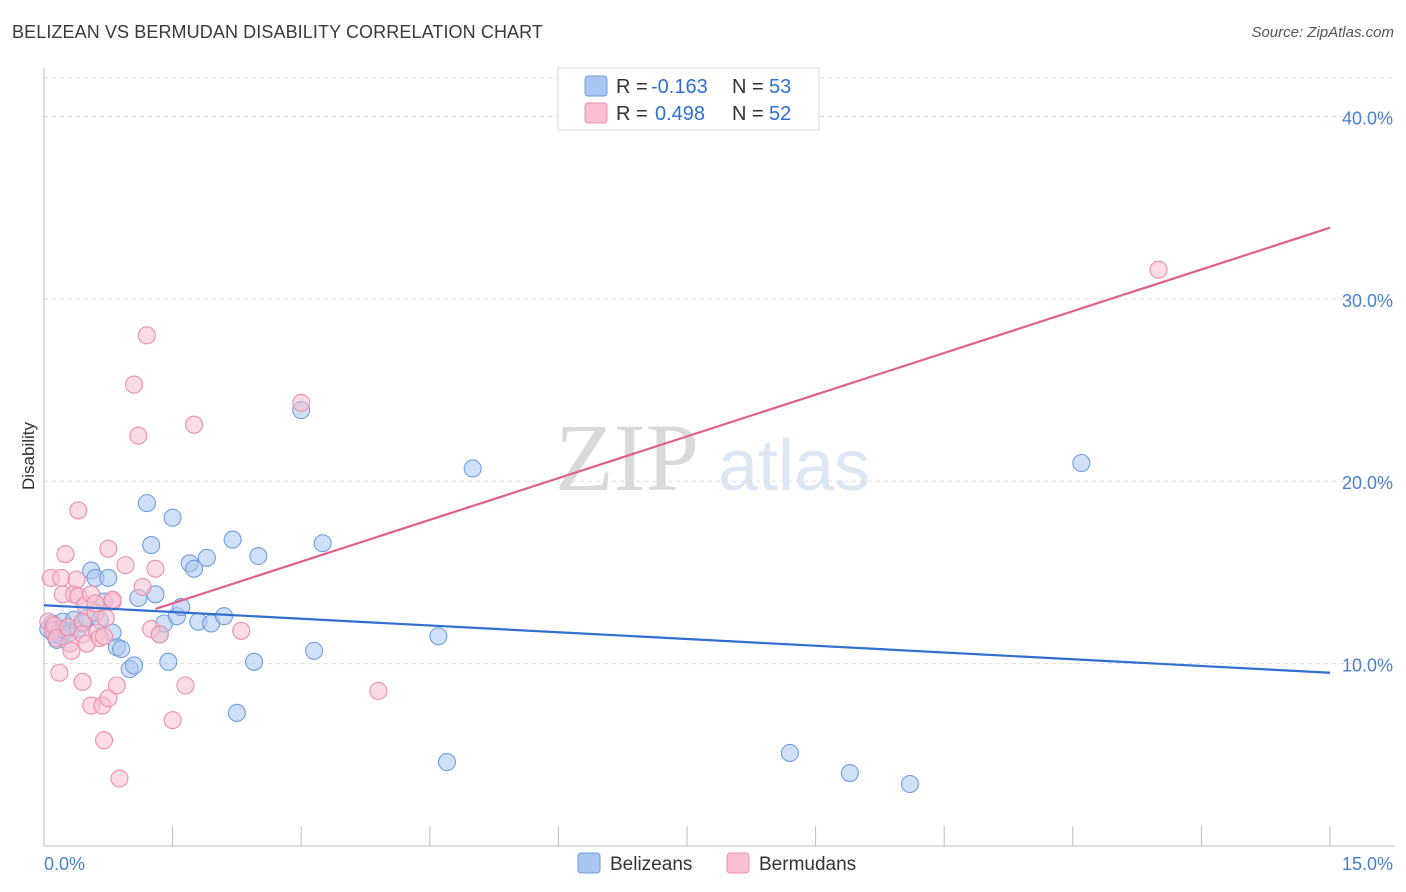 The image size is (1406, 892). Describe the element at coordinates (680, 114) in the screenshot. I see `legend-r-value: 0.498` at that location.